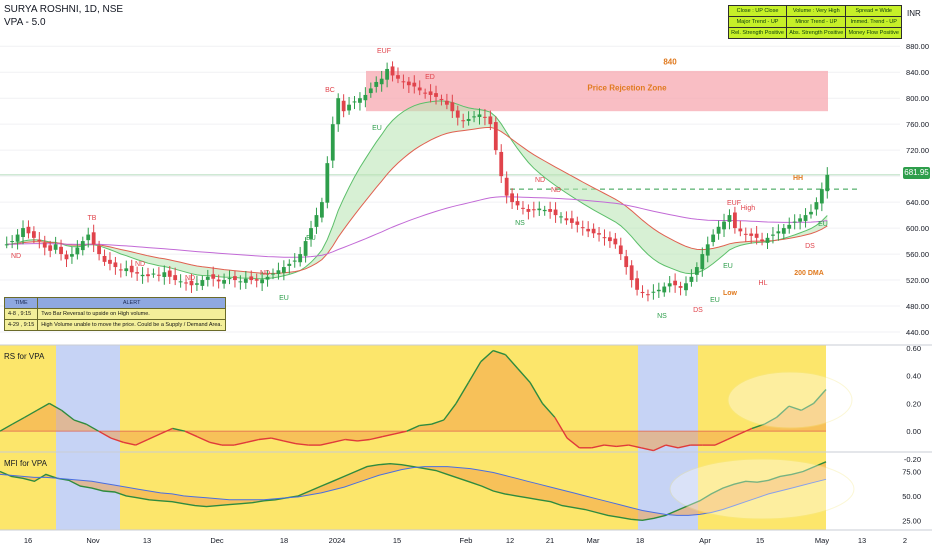 Image resolution: width=932 pixels, height=550 pixels. Describe the element at coordinates (21, 325) in the screenshot. I see `alert-time: 4-29 , 9:15` at that location.